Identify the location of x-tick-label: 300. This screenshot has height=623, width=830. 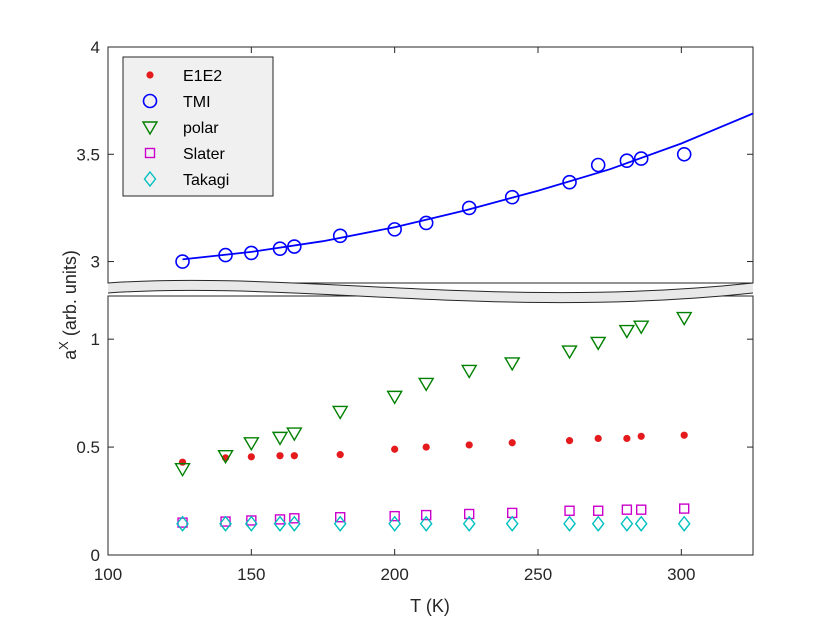
(681, 574).